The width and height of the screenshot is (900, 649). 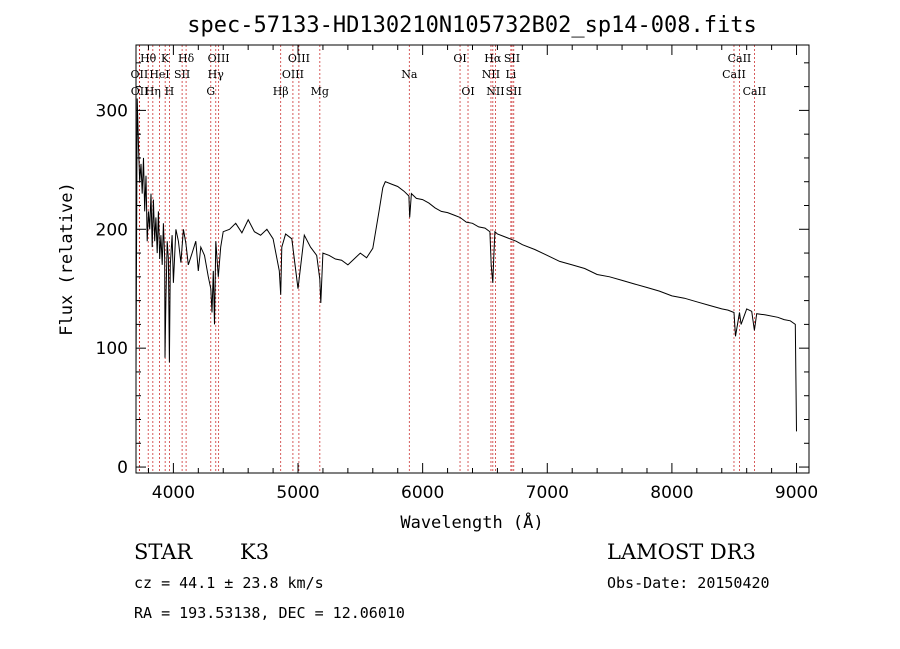 I want to click on line-label: HeI, so click(x=159, y=74).